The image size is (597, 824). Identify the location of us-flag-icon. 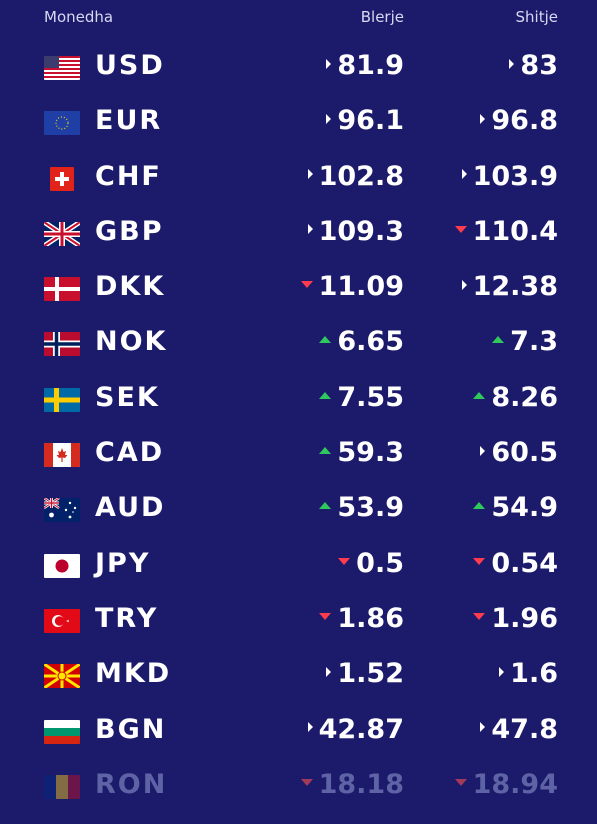
(62, 68).